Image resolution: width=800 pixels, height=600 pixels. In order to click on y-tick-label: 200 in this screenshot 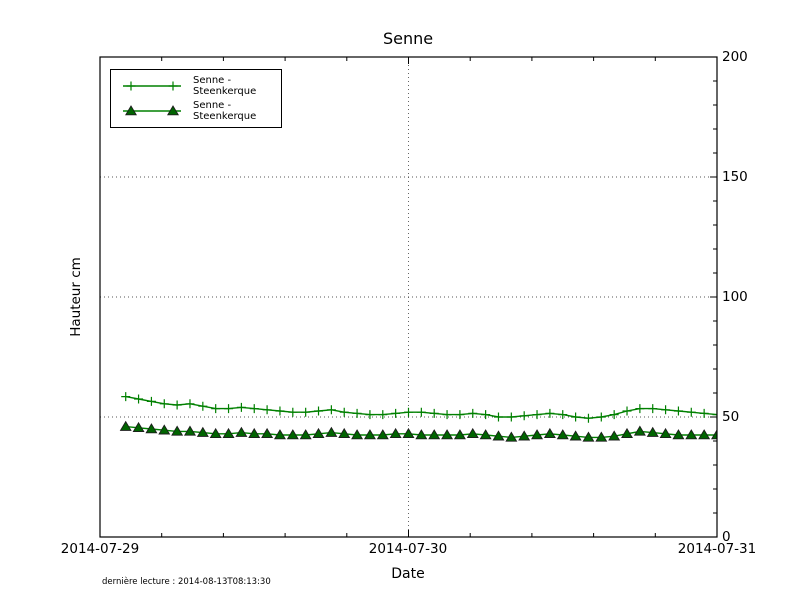, I will do `click(735, 57)`.